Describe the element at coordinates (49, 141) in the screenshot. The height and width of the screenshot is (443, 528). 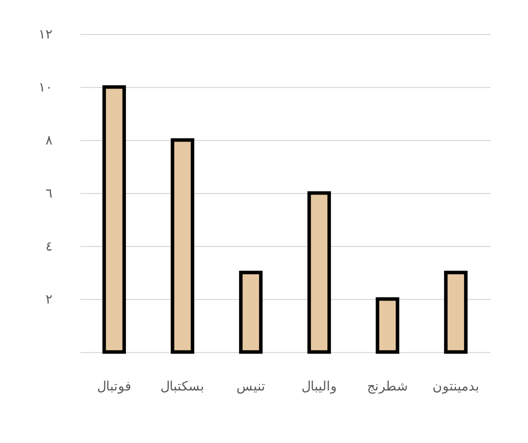
I see `y-tick-label: ٨` at that location.